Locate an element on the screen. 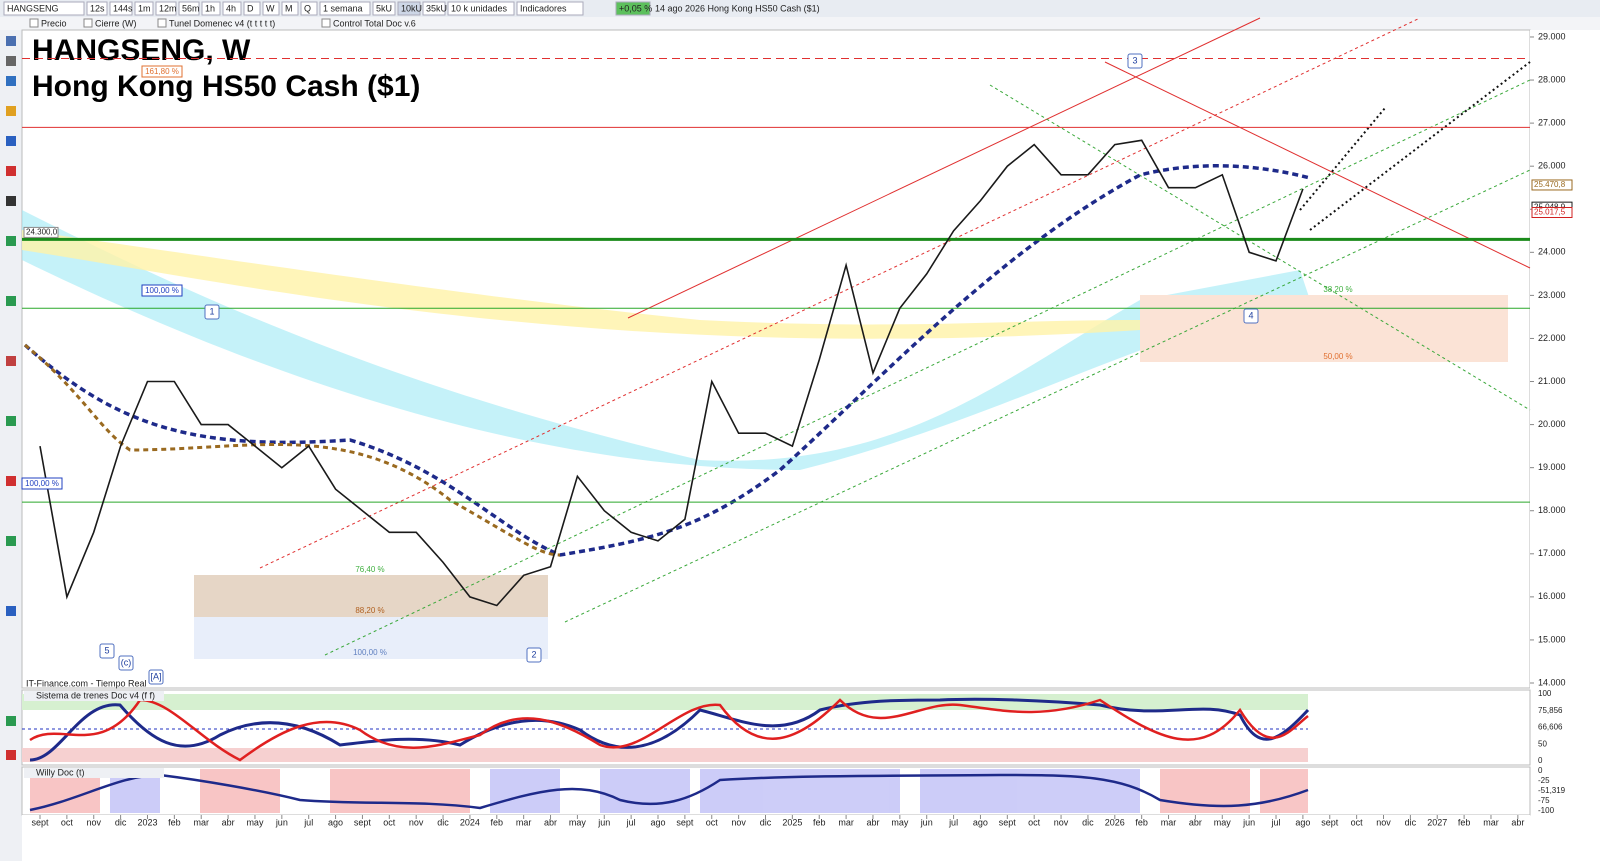 The width and height of the screenshot is (1600, 861). x-tick-label: may is located at coordinates (900, 822).